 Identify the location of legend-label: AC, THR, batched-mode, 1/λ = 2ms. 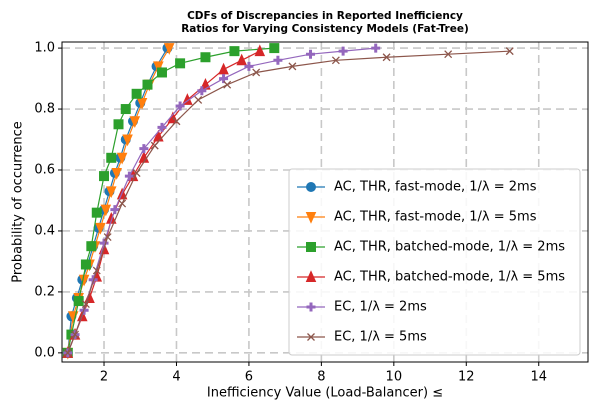
(449, 247).